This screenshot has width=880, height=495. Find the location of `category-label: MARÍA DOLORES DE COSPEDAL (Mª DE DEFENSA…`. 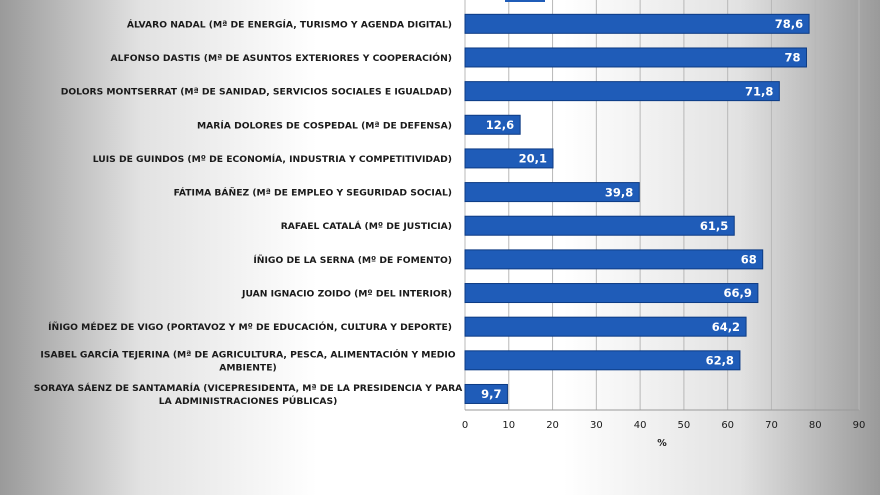

category-label: MARÍA DOLORES DE COSPEDAL (Mª DE DEFENSA… is located at coordinates (324, 125).